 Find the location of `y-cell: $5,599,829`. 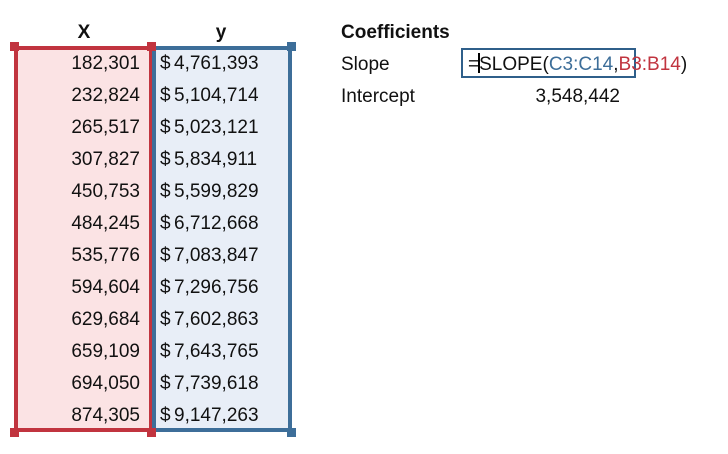

y-cell: $5,599,829 is located at coordinates (223, 192).